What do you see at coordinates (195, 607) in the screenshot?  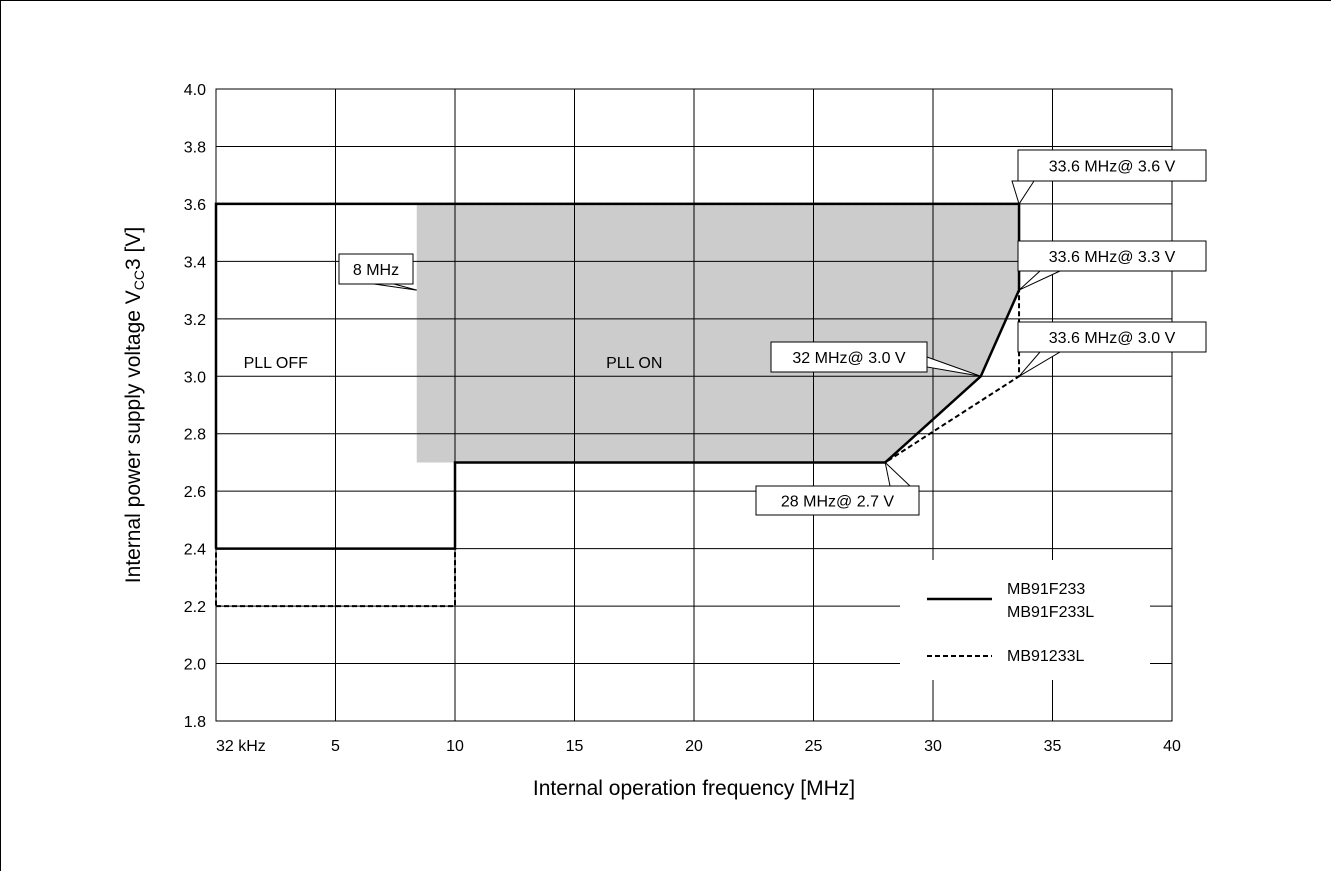 I see `y-tick-label: 2.2` at bounding box center [195, 607].